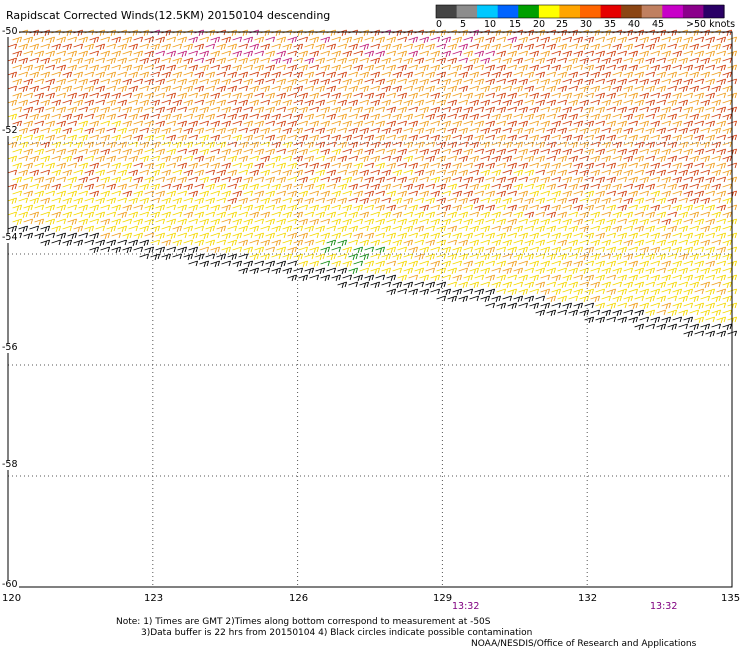 Image resolution: width=740 pixels, height=650 pixels. What do you see at coordinates (529, 11) in the screenshot?
I see `scale-swatch` at bounding box center [529, 11].